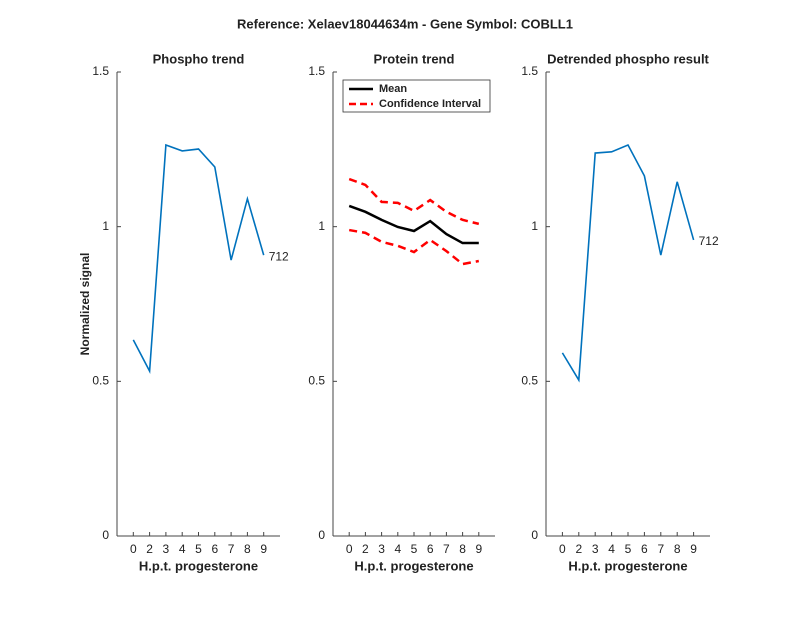  What do you see at coordinates (430, 104) in the screenshot?
I see `legend-label: Confidence Interval` at bounding box center [430, 104].